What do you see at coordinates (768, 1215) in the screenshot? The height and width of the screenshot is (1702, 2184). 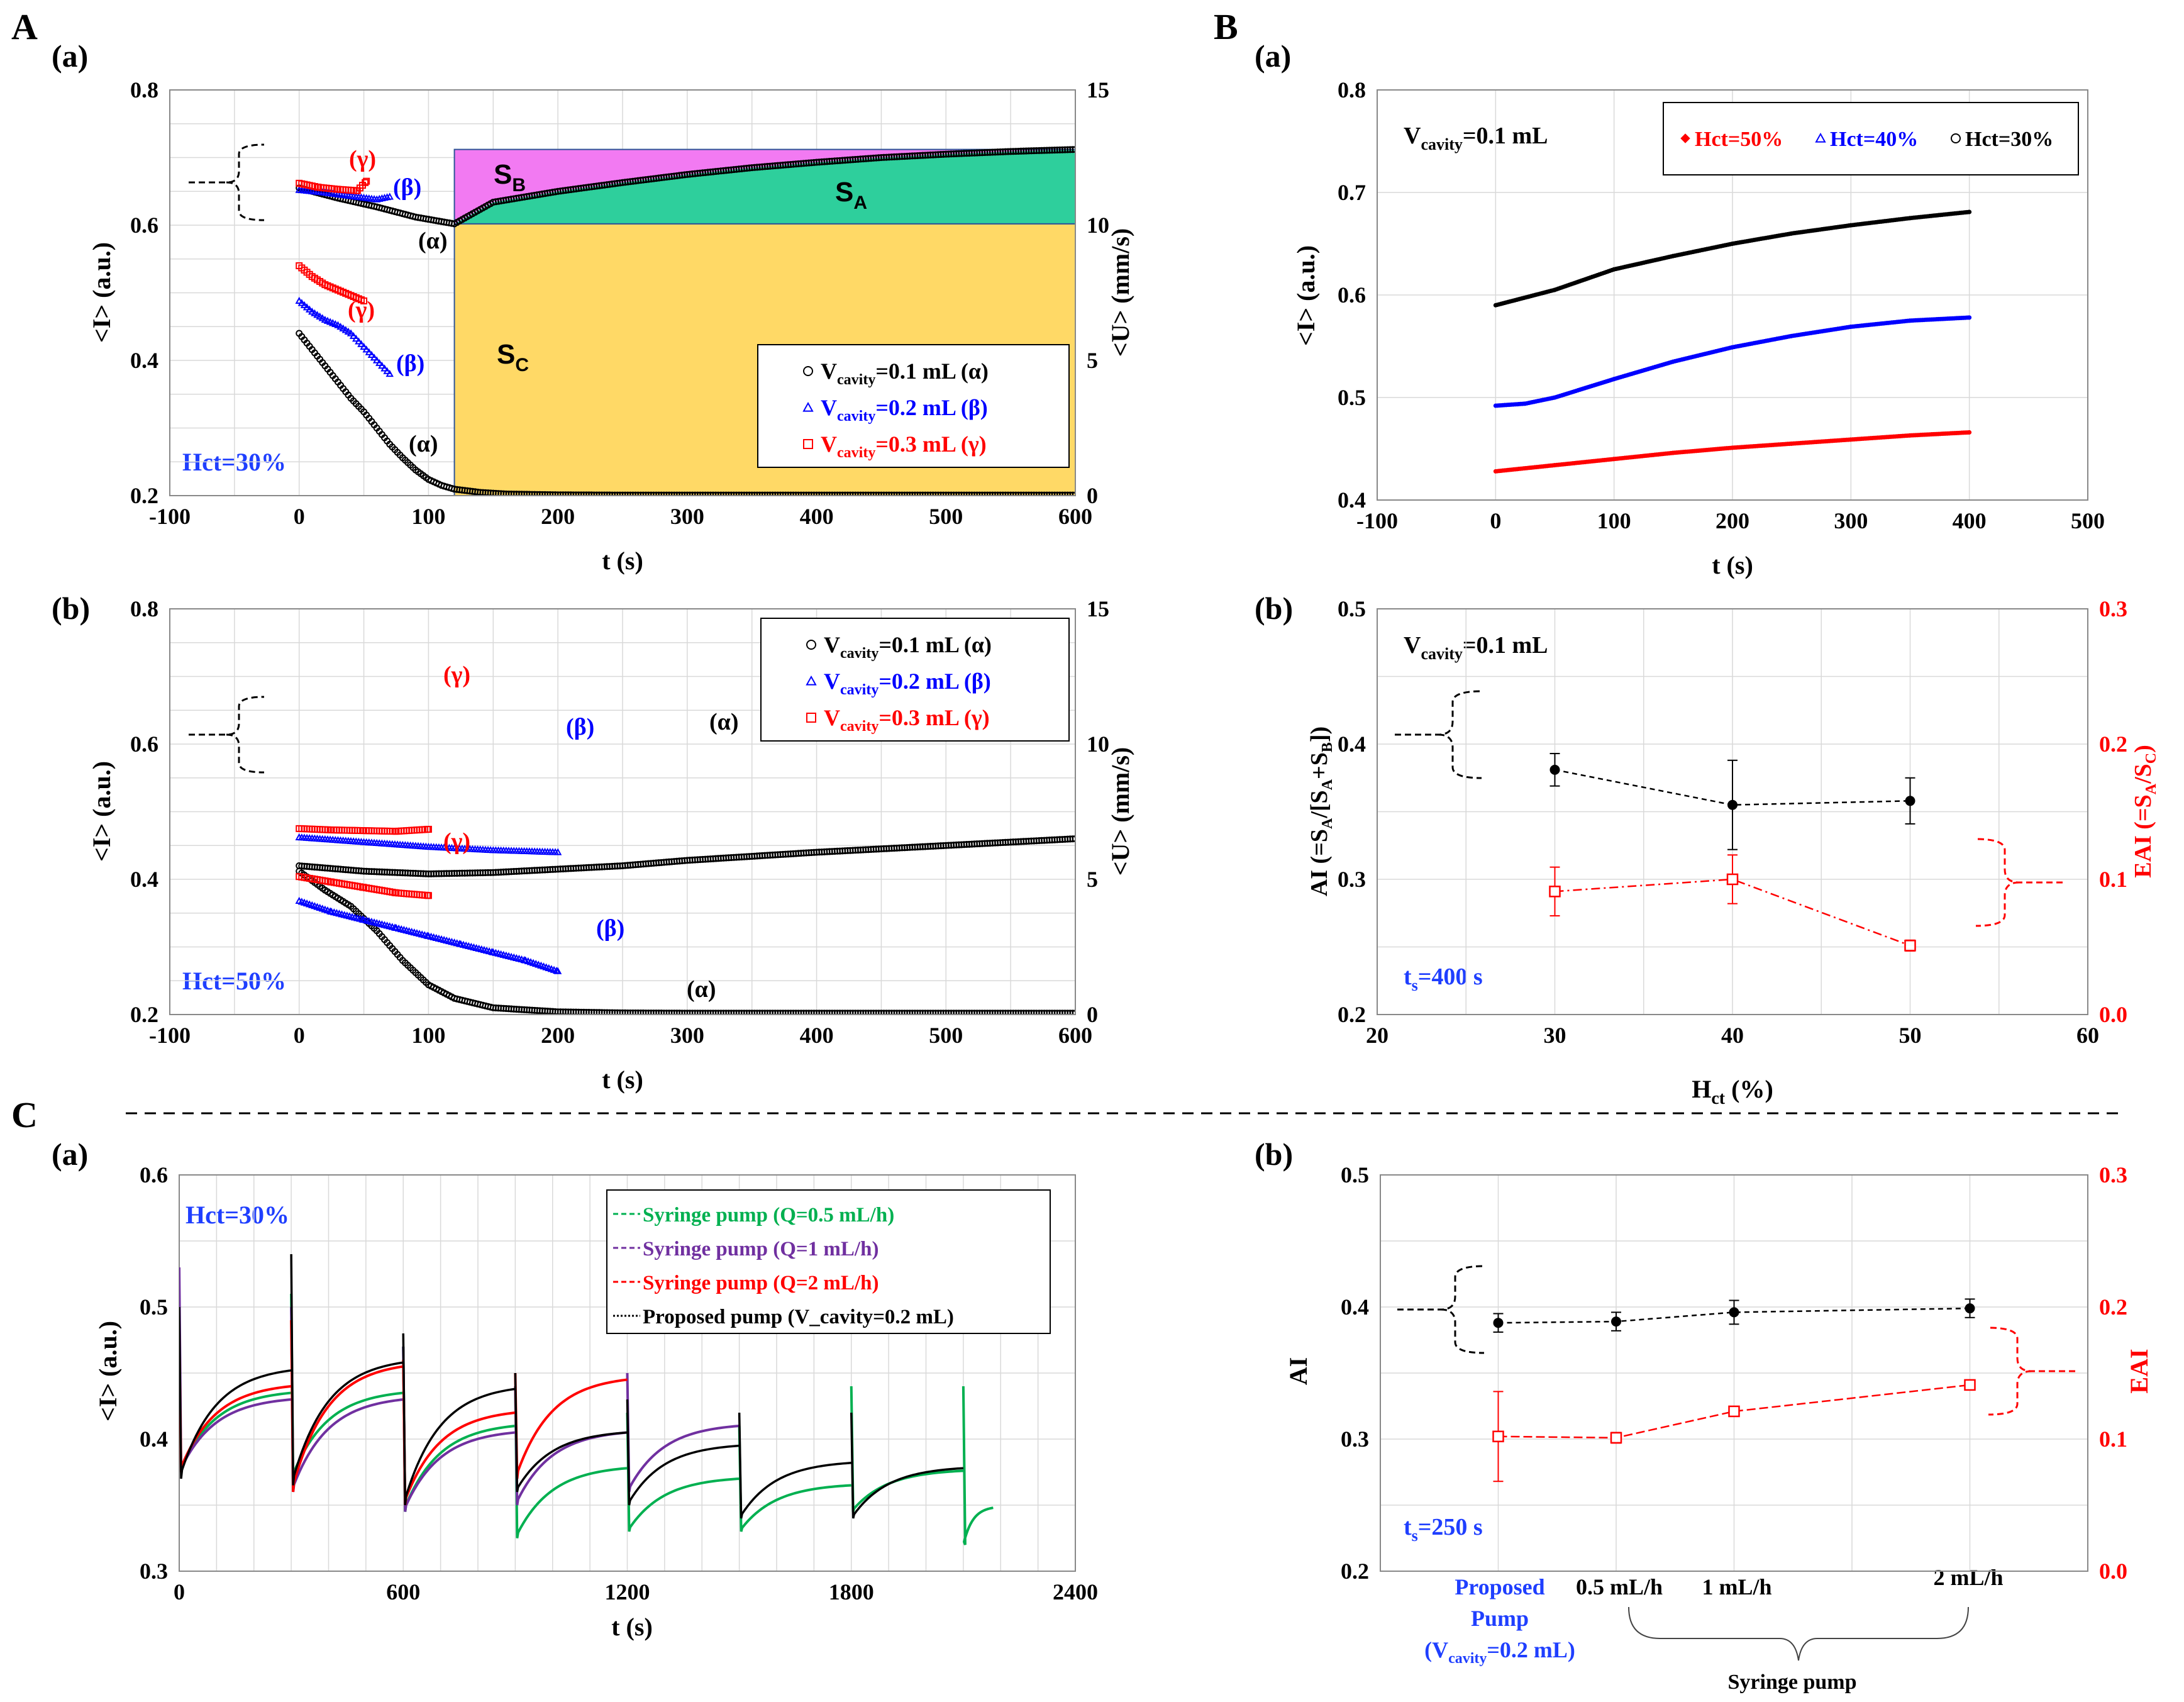 I see `ca-legend-label: Syringe pump (Q=0.5 mL/h)` at bounding box center [768, 1215].